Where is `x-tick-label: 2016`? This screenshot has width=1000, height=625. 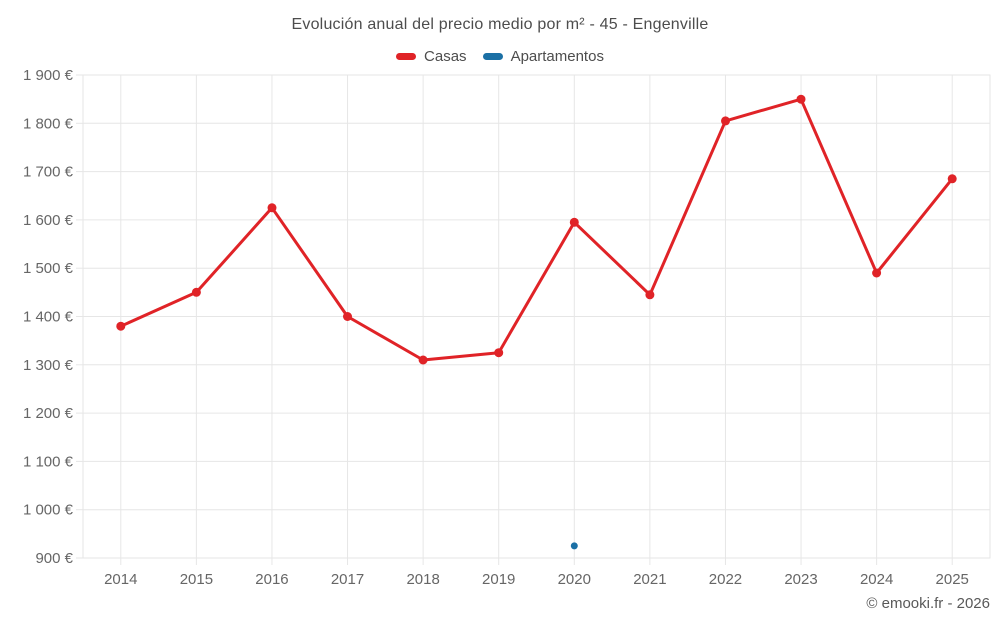
x-tick-label: 2016 is located at coordinates (271, 579).